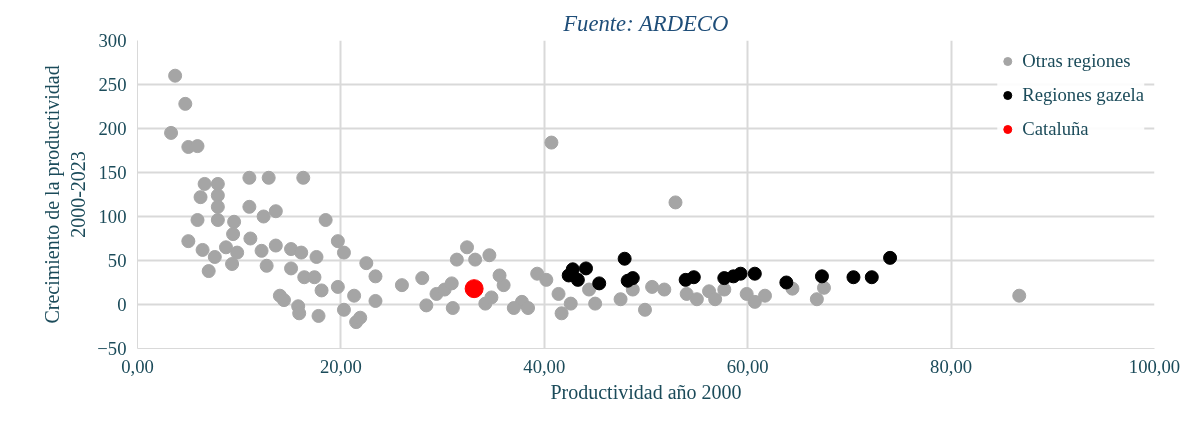  I want to click on y-tick-label: 0, so click(122, 304).